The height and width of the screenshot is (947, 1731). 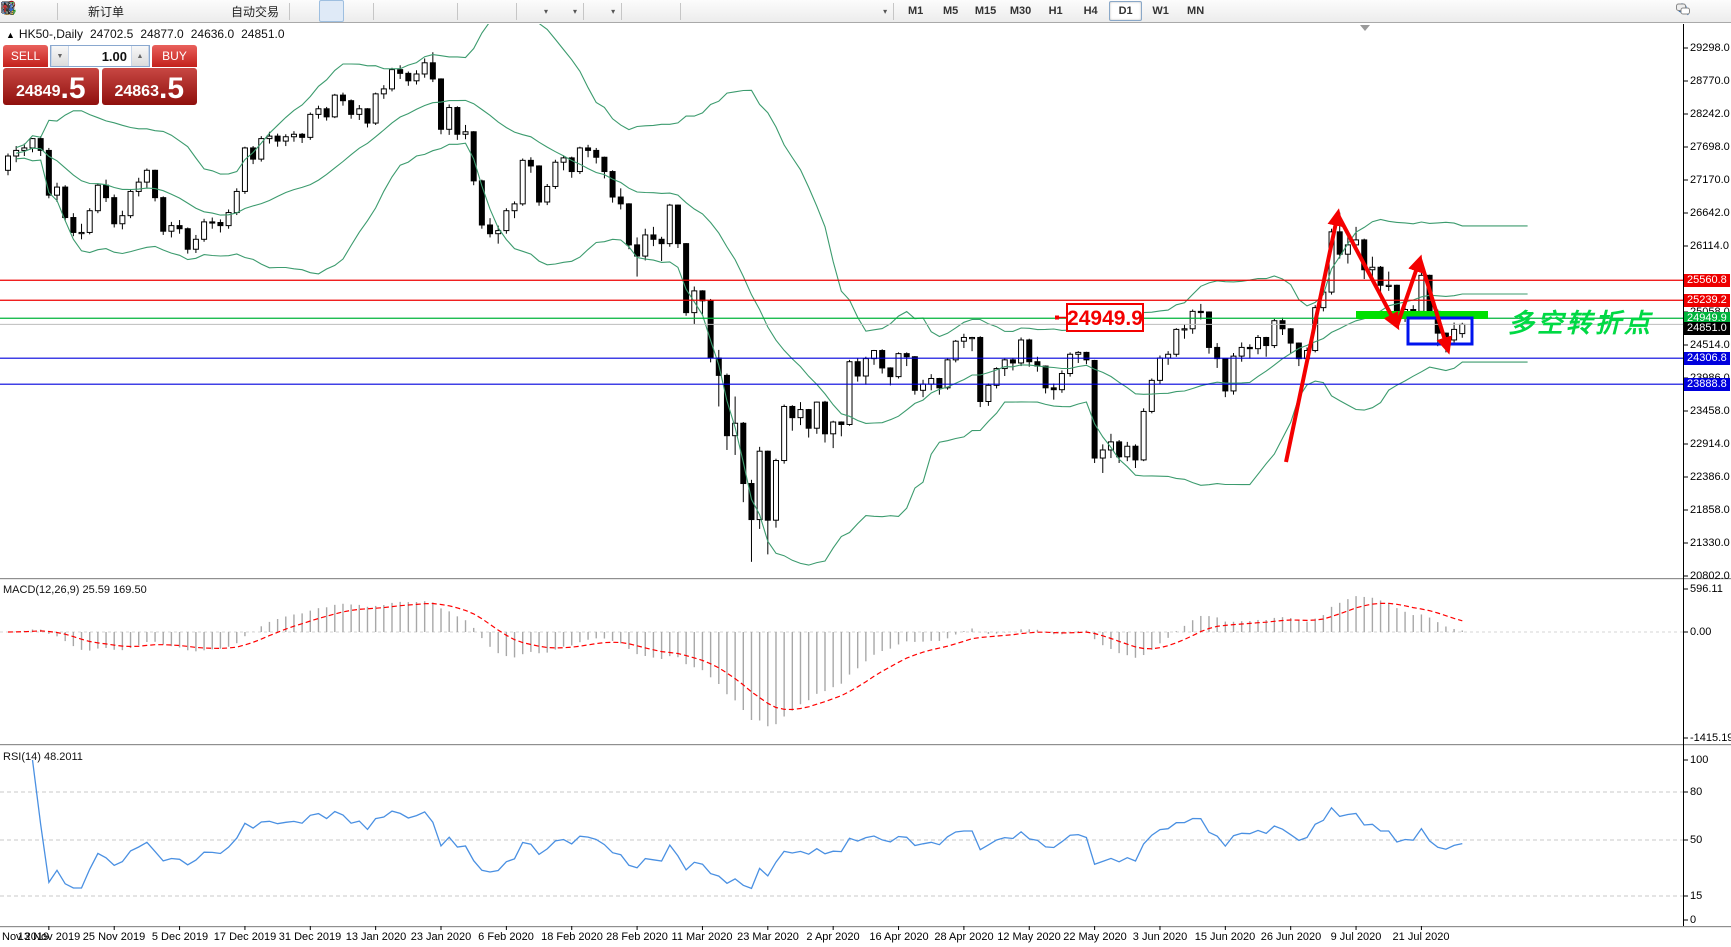 I want to click on bar-chart-icon, so click(x=161, y=11).